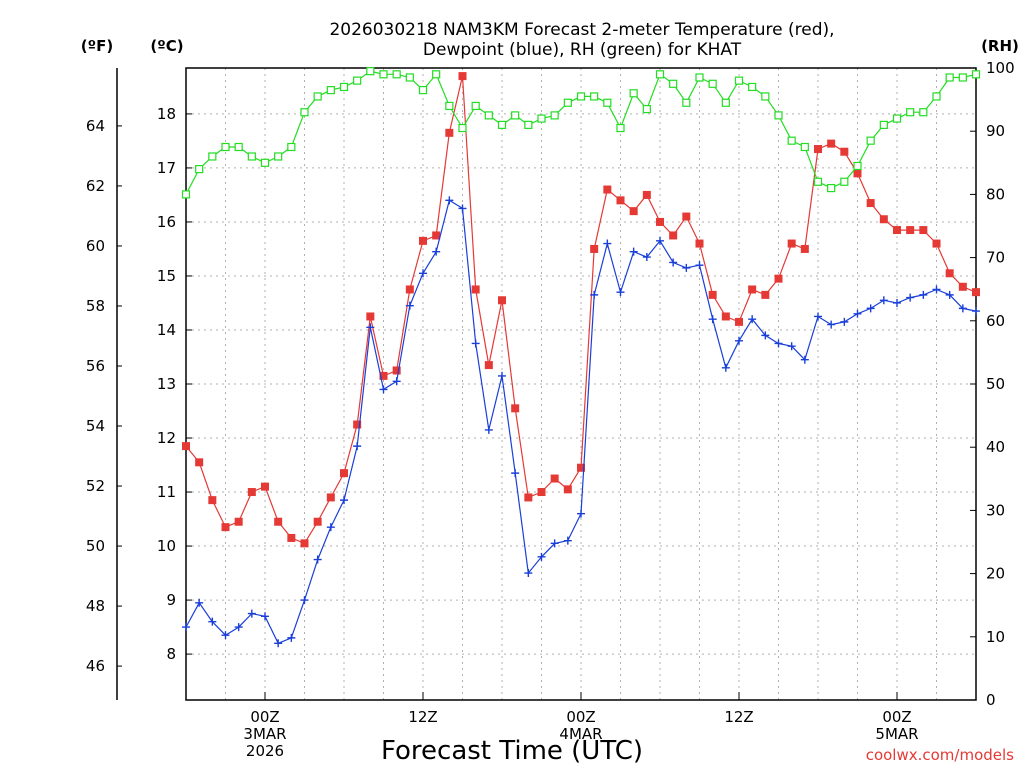 The image size is (1024, 768). I want to click on fahrenheit-tick-label: 58, so click(95, 306).